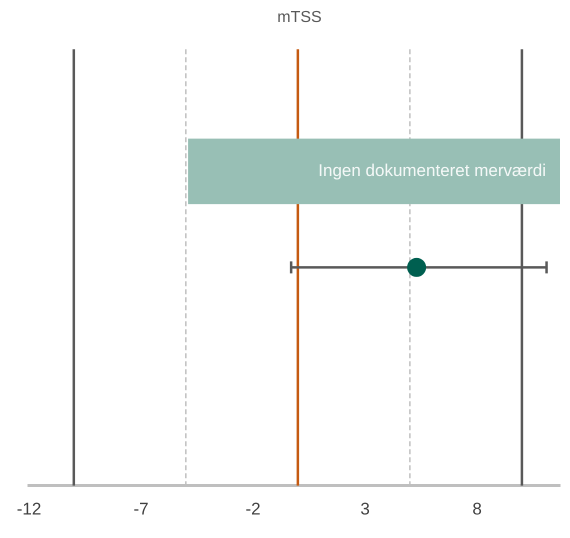 The image size is (570, 538). What do you see at coordinates (29, 508) in the screenshot?
I see `x-tick-label: -12` at bounding box center [29, 508].